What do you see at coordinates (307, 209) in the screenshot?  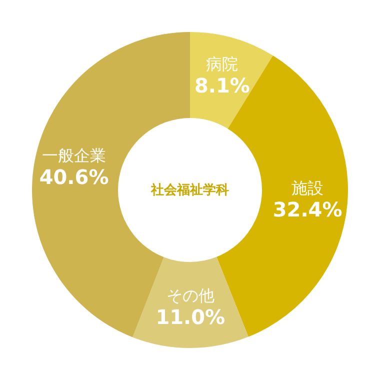 I see `data-label: 32.4%` at bounding box center [307, 209].